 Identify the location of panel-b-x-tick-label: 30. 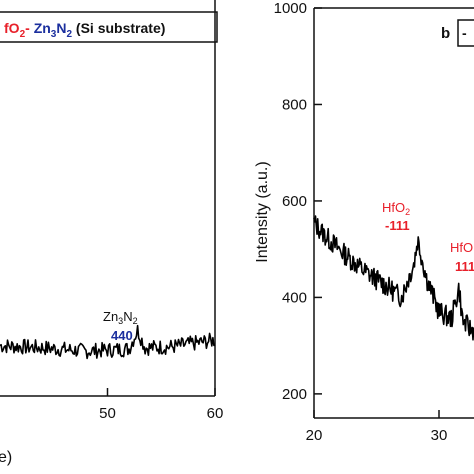
(439, 435).